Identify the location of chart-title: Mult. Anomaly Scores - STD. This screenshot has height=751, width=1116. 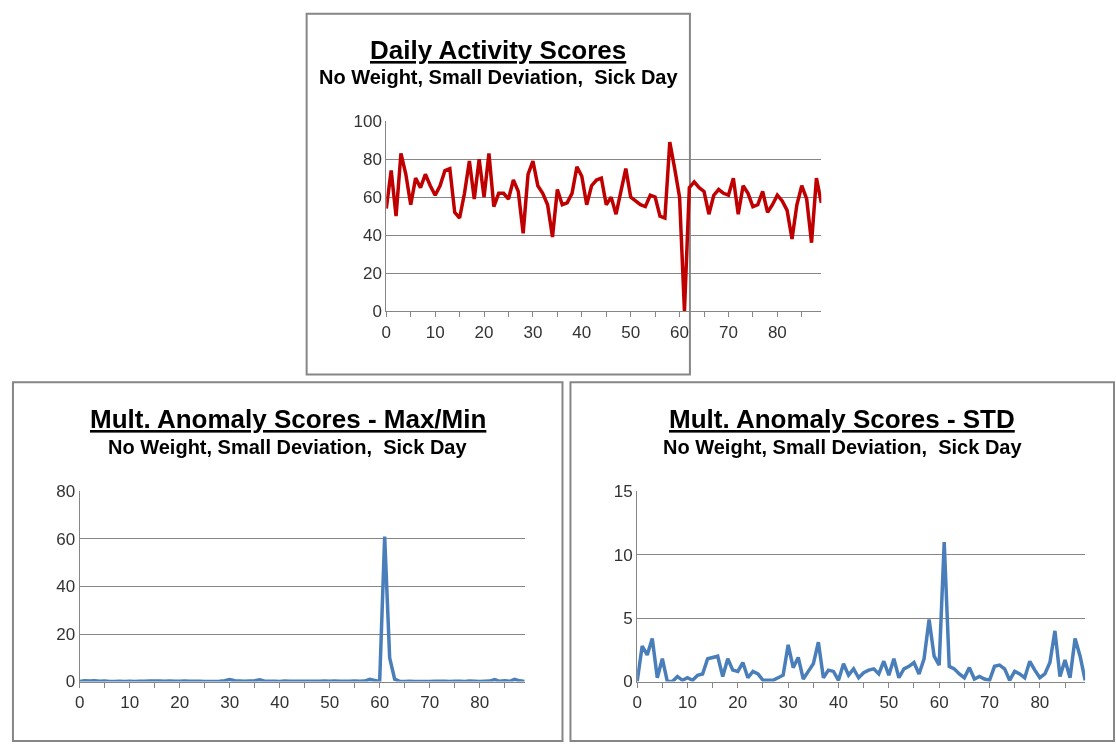
(842, 419).